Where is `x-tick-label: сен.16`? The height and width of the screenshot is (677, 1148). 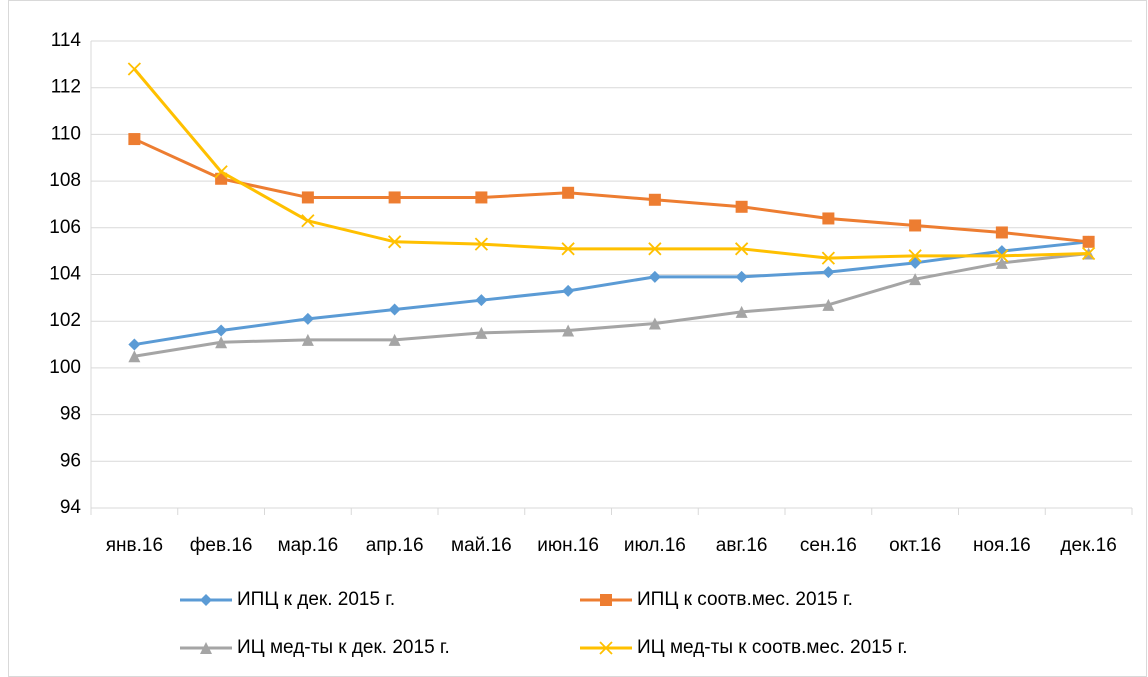 x-tick-label: сен.16 is located at coordinates (828, 545).